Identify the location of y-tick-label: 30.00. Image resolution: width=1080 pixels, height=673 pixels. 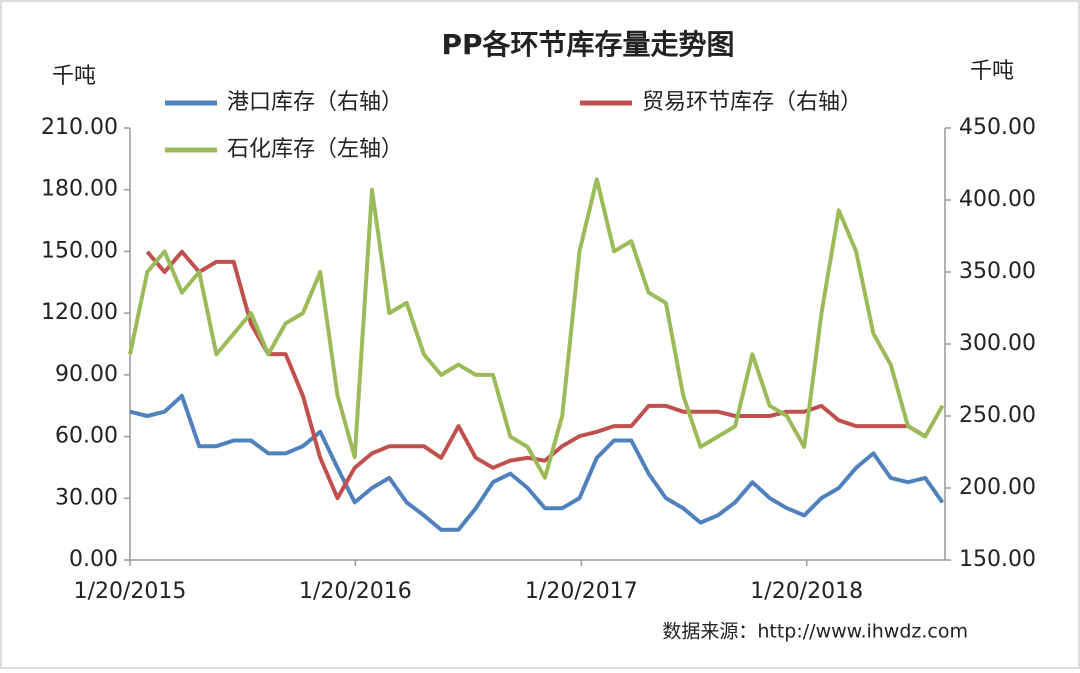
(86, 497).